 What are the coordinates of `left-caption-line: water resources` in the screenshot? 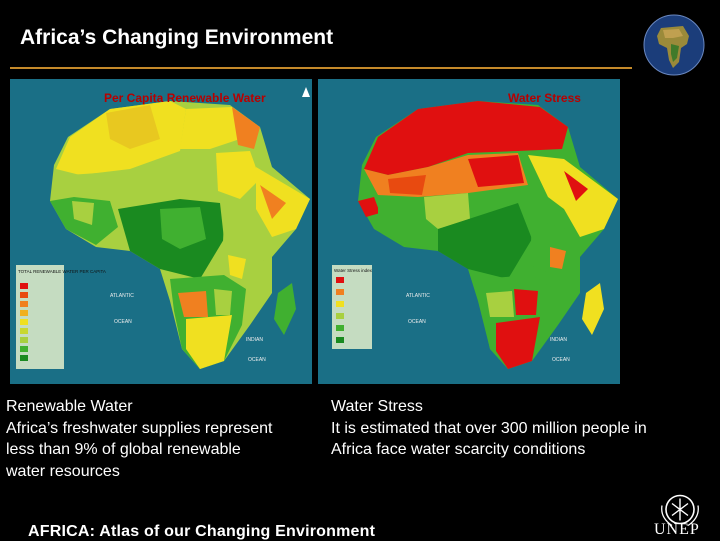 It's located at (63, 471).